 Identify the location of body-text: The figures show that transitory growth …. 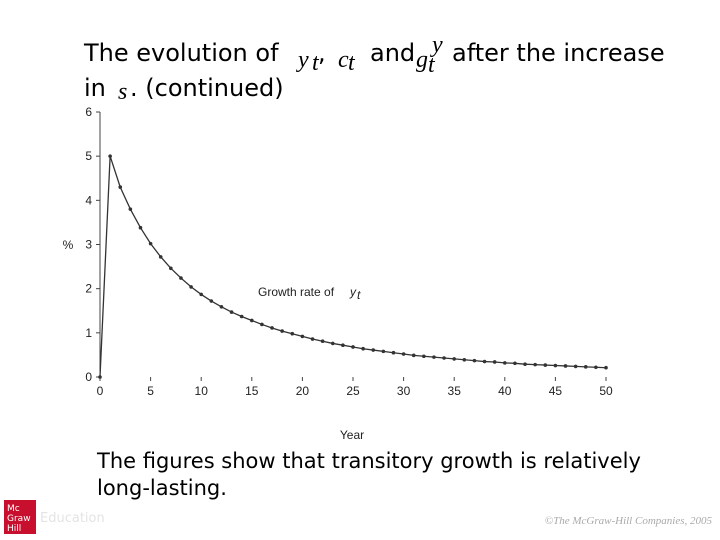
(368, 461).